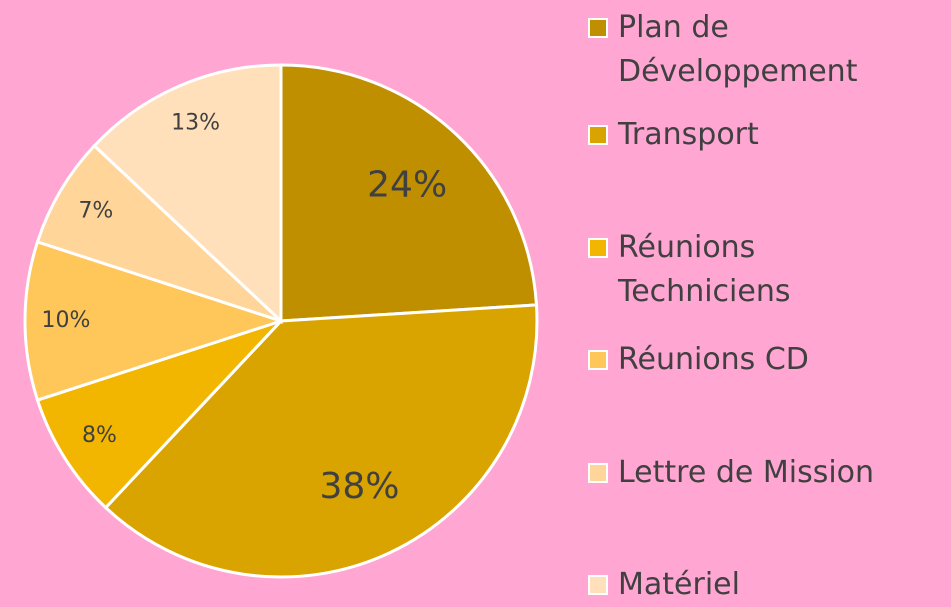 The image size is (951, 607). I want to click on data-label: 24%, so click(407, 185).